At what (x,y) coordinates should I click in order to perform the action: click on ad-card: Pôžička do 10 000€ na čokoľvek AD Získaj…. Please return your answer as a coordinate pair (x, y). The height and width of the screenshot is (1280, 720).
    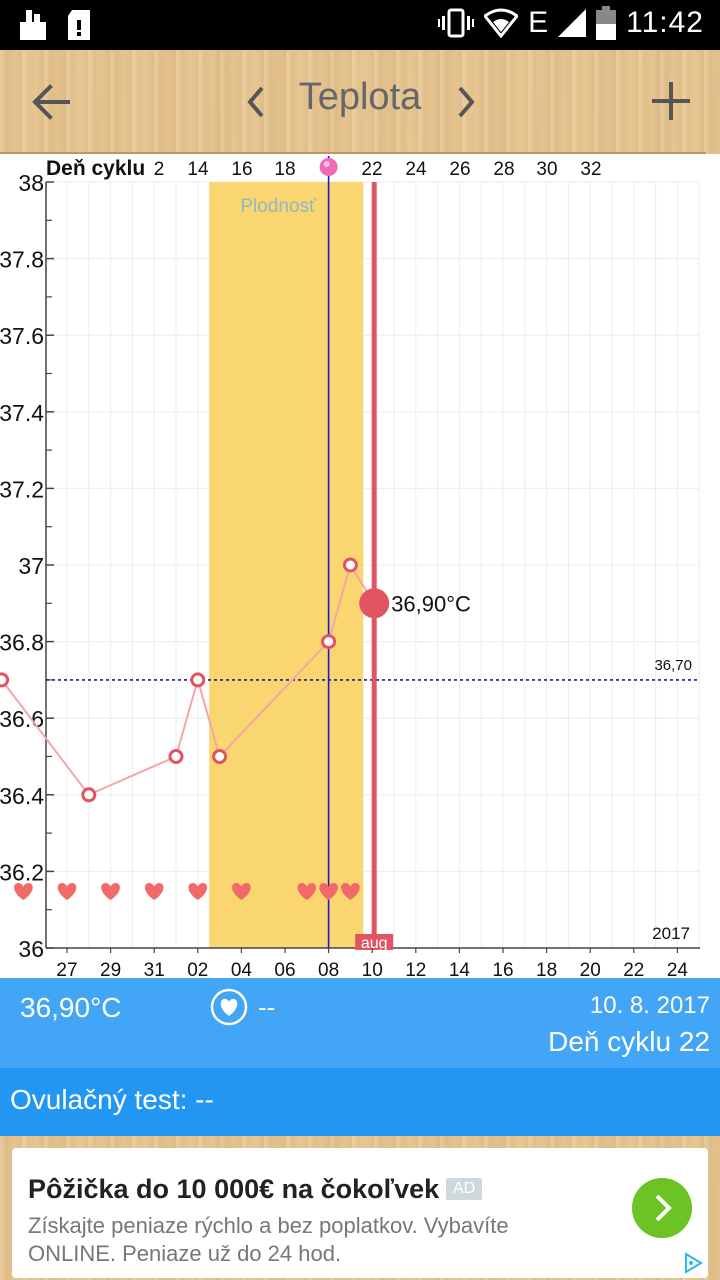
    Looking at the image, I should click on (360, 1213).